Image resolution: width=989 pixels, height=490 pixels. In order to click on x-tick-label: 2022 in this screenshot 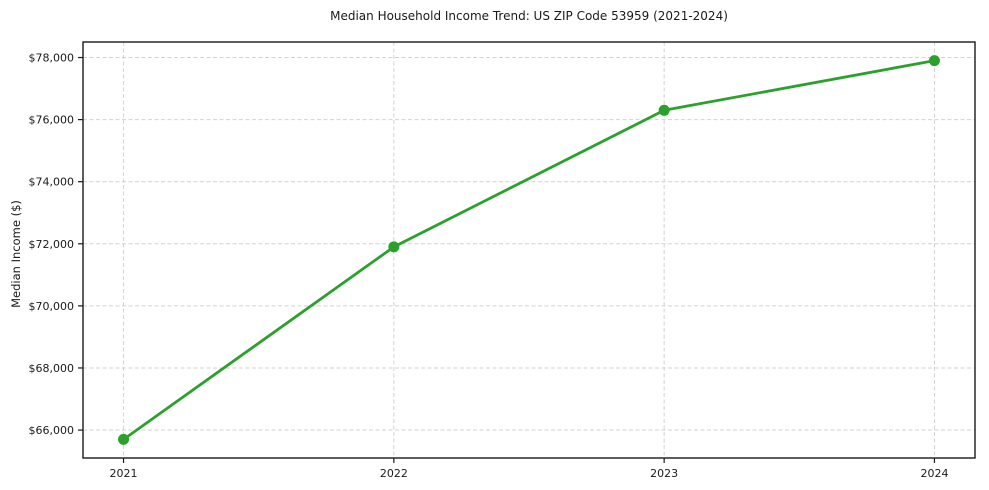, I will do `click(394, 473)`.